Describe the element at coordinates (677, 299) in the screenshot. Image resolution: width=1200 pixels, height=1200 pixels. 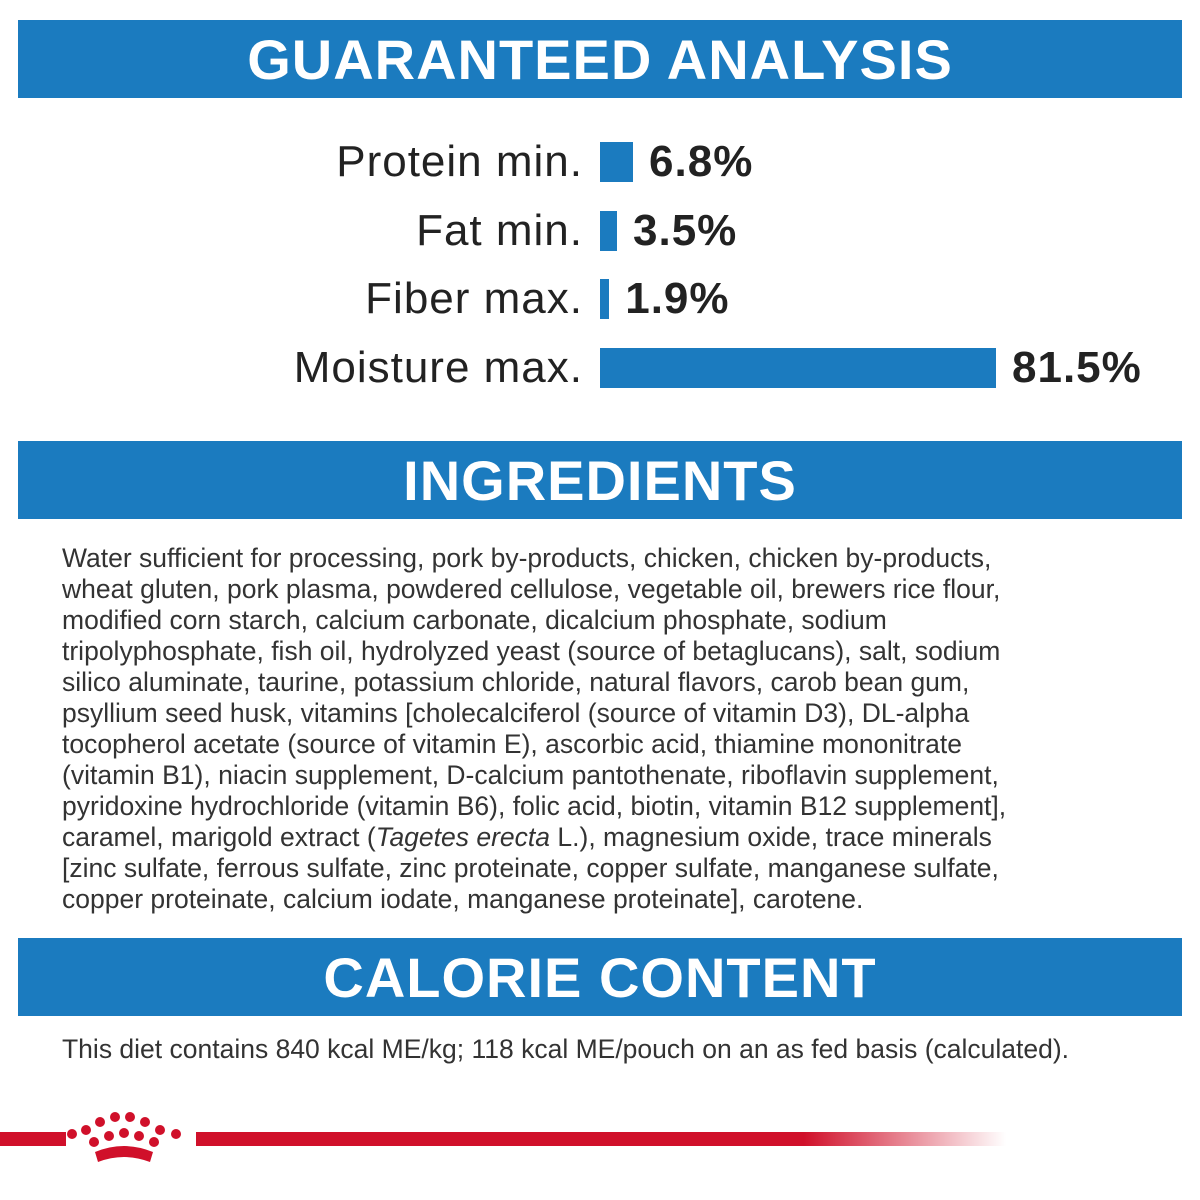
I see `value-label: 1.9%` at that location.